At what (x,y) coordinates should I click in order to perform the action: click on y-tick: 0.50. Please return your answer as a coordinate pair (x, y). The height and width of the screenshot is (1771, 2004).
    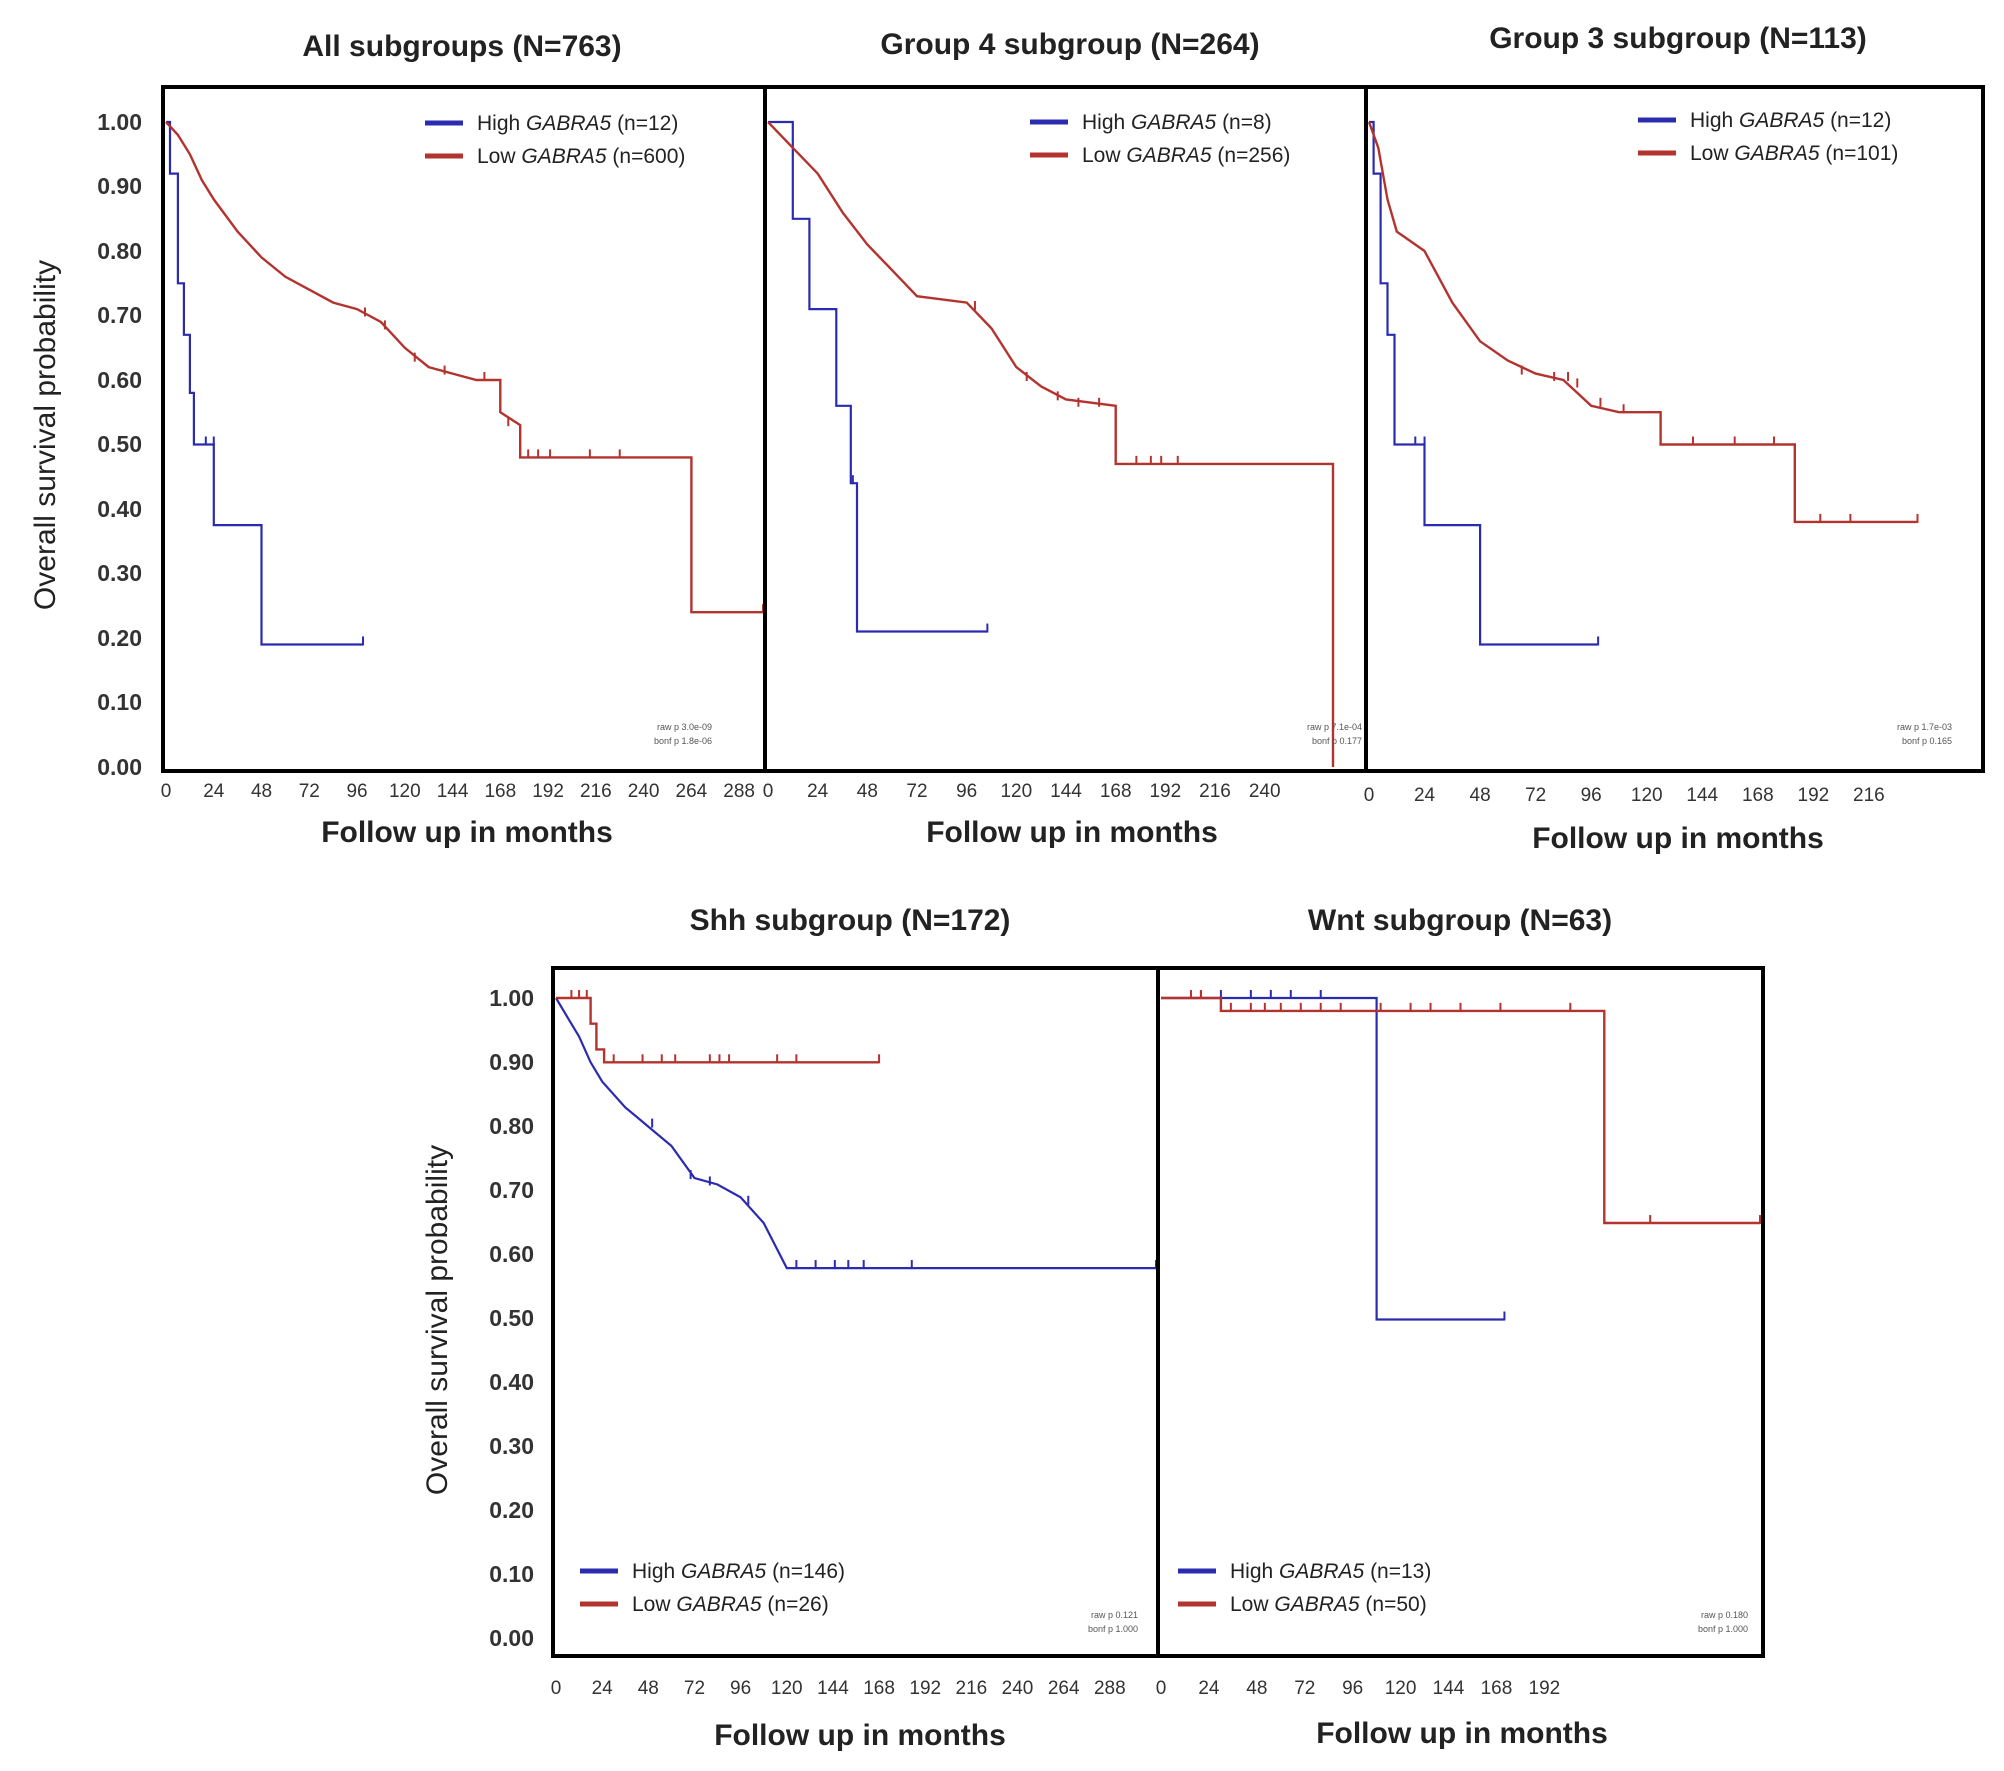
    Looking at the image, I should click on (511, 1318).